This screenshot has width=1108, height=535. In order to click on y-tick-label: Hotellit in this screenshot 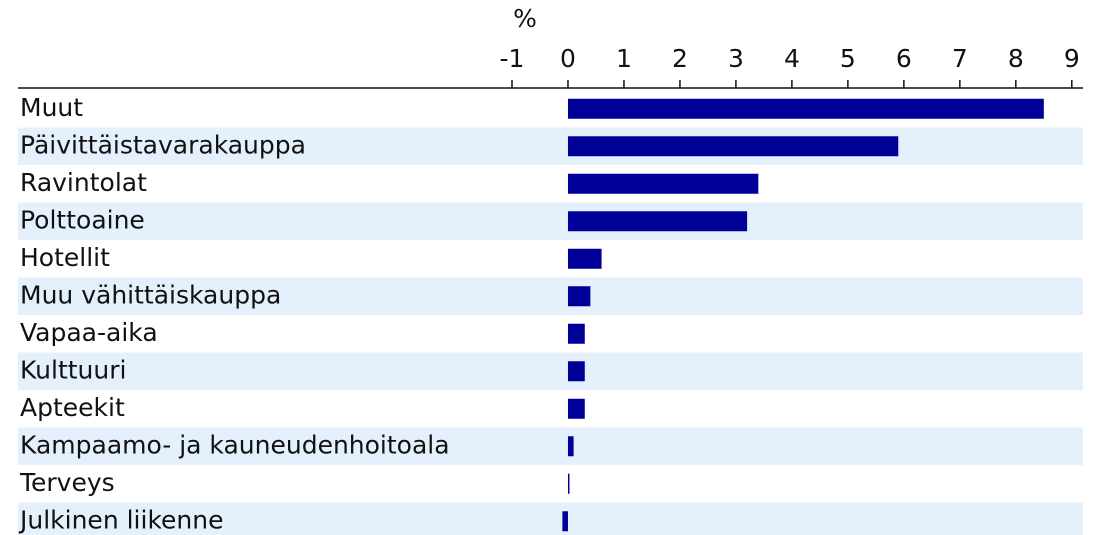, I will do `click(65, 257)`.